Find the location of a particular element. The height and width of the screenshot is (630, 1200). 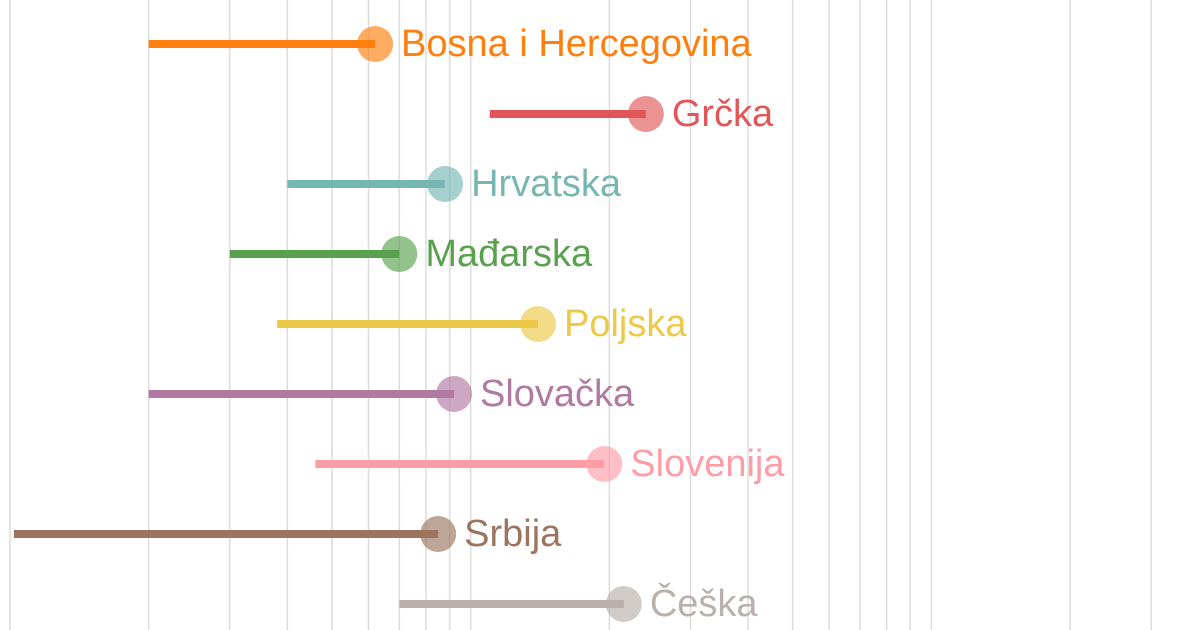

series-row: Slovenija is located at coordinates (550, 464).